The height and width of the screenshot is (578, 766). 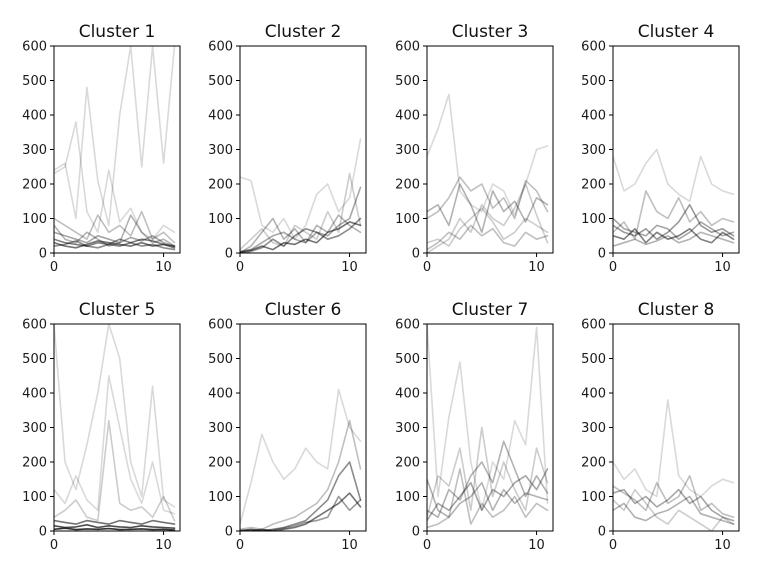 I want to click on cluster-1-series-group, so click(x=115, y=148).